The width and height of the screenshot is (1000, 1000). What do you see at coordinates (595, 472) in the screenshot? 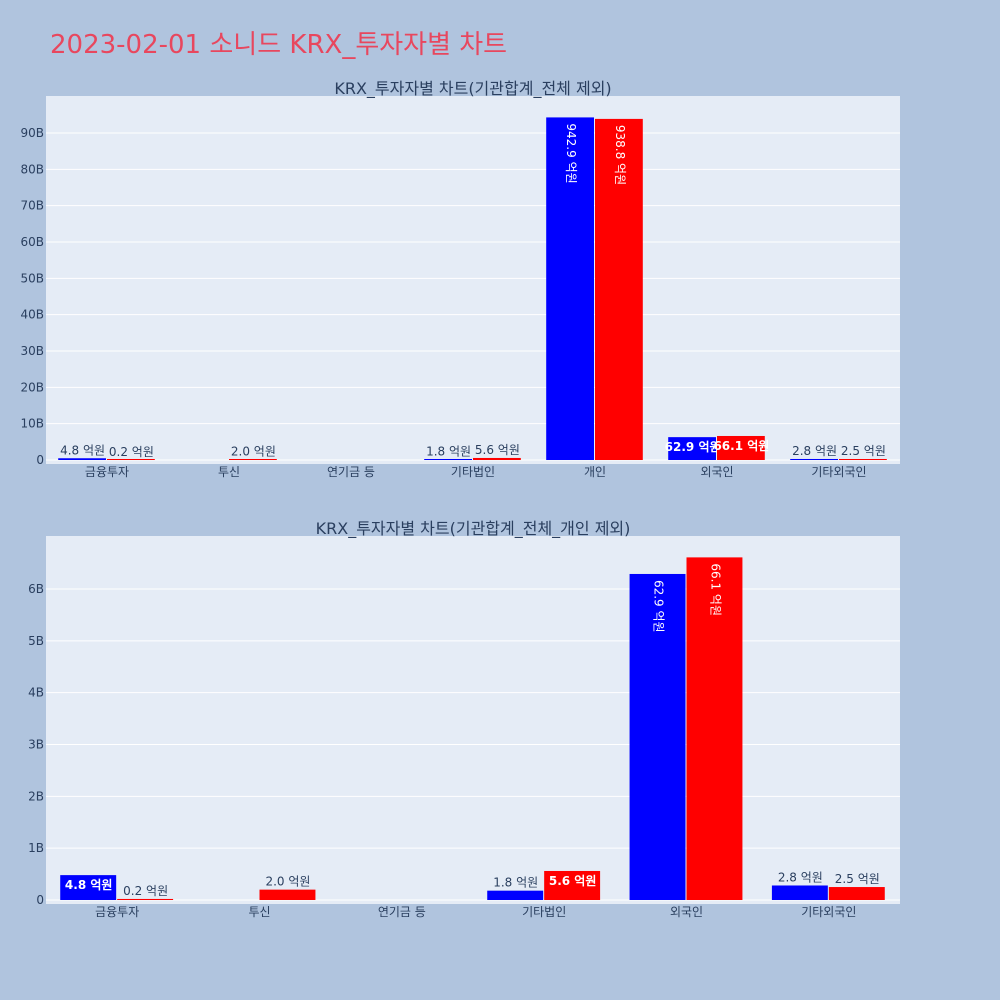
I see `x-tick-label: 개인` at bounding box center [595, 472].